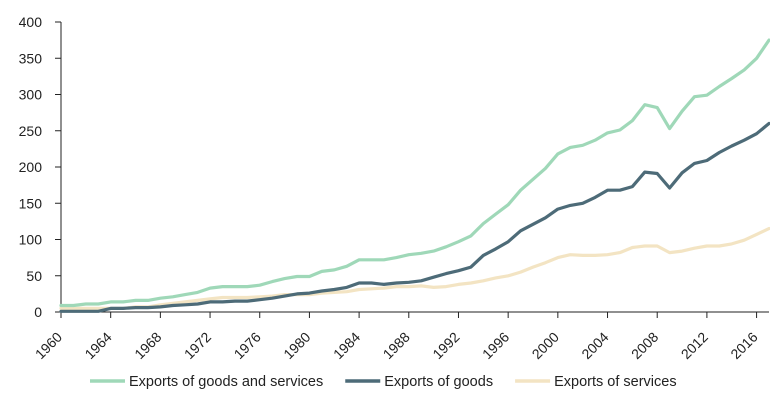  I want to click on x-tick-label: 1960, so click(48, 345).